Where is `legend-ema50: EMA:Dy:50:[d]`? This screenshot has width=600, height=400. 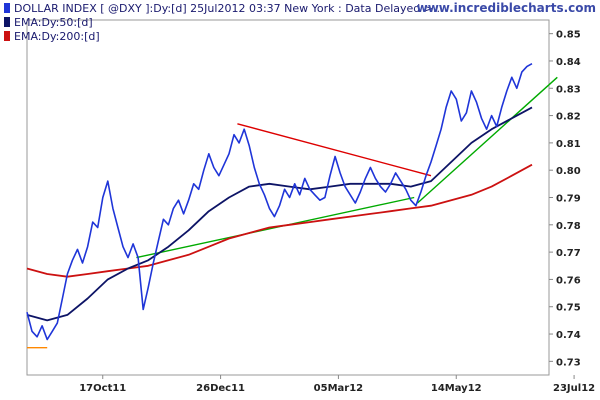
legend-ema50: EMA:Dy:50:[d] is located at coordinates (53, 22).